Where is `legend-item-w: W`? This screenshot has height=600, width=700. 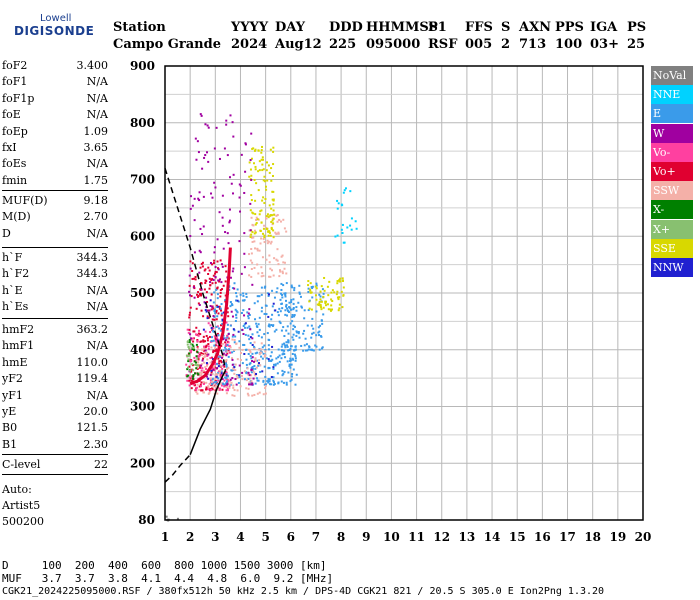 legend-item-w: W is located at coordinates (672, 133).